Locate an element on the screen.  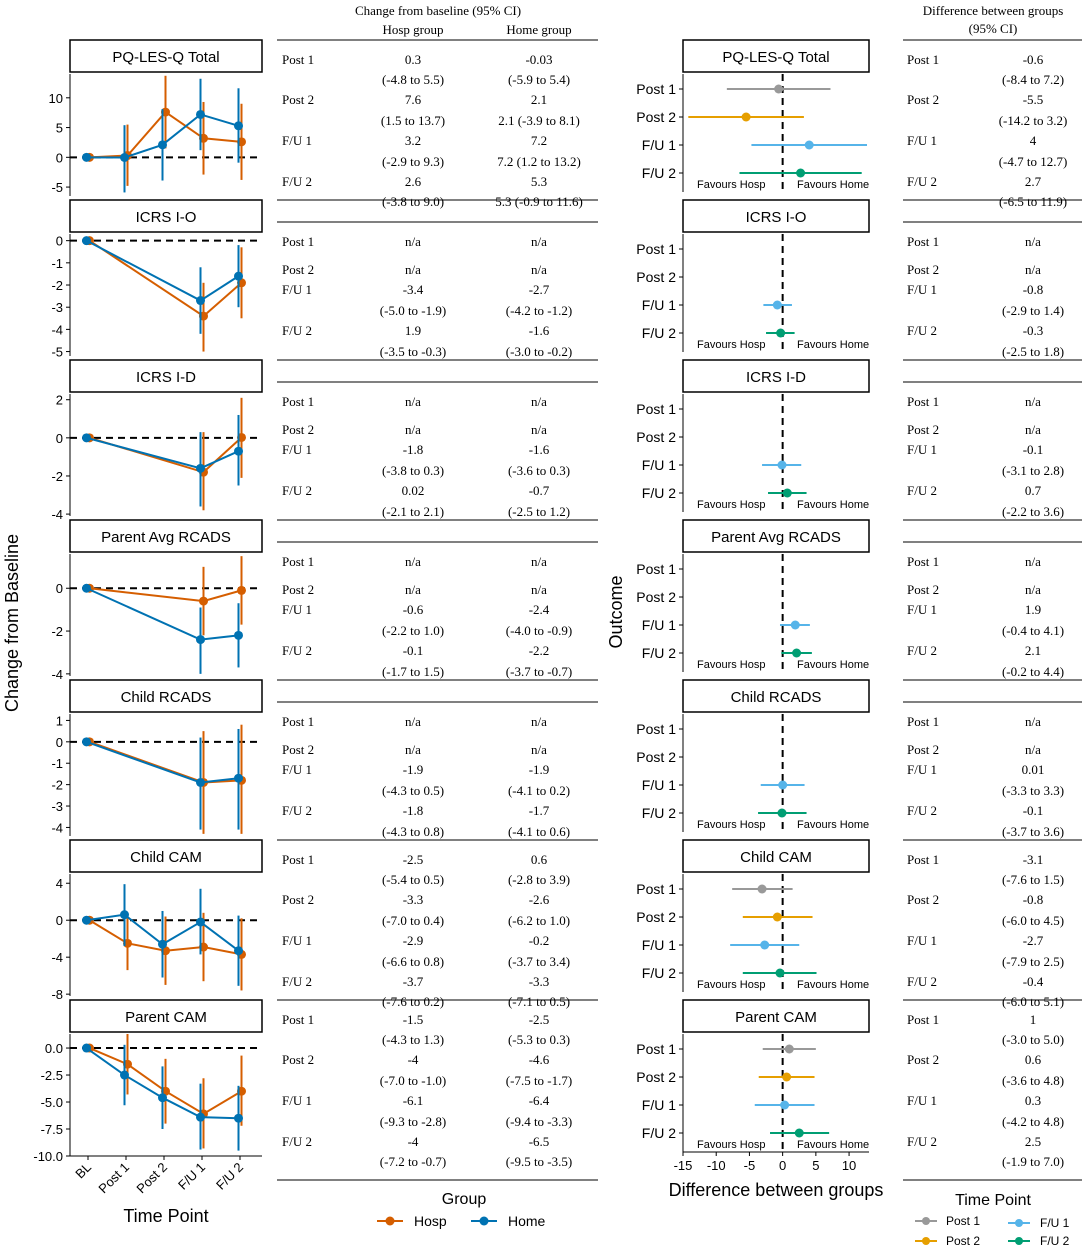
y-tick-label: 1 is located at coordinates (59, 720).